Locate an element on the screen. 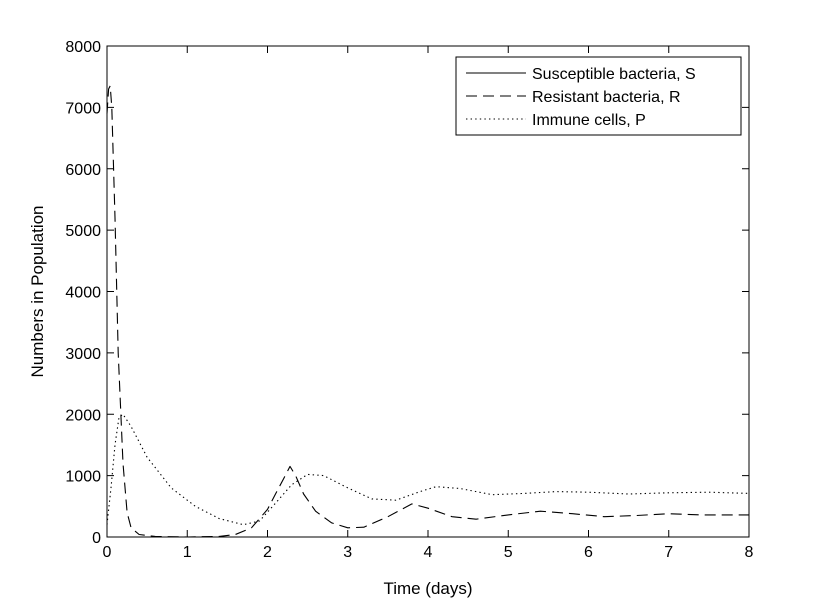  x-tick-label: 1 is located at coordinates (187, 552).